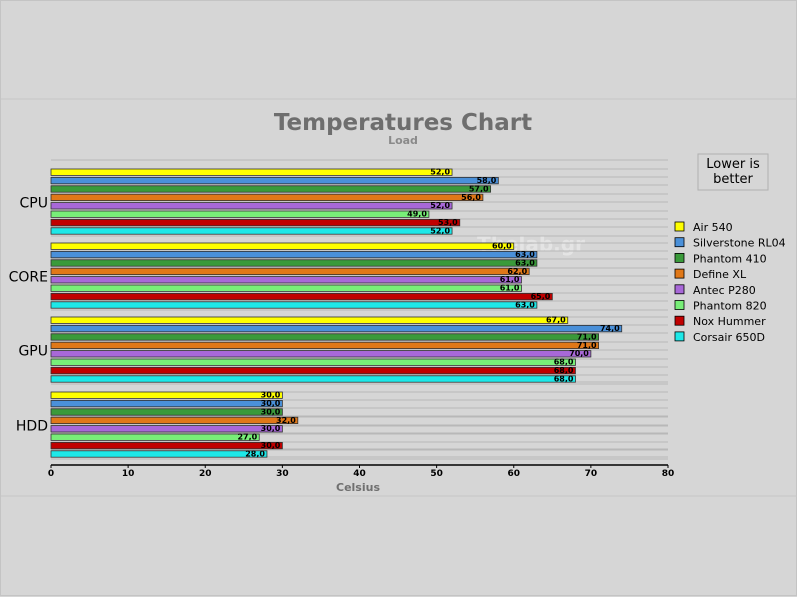 This screenshot has height=597, width=797. I want to click on data-label: 53,0, so click(448, 222).